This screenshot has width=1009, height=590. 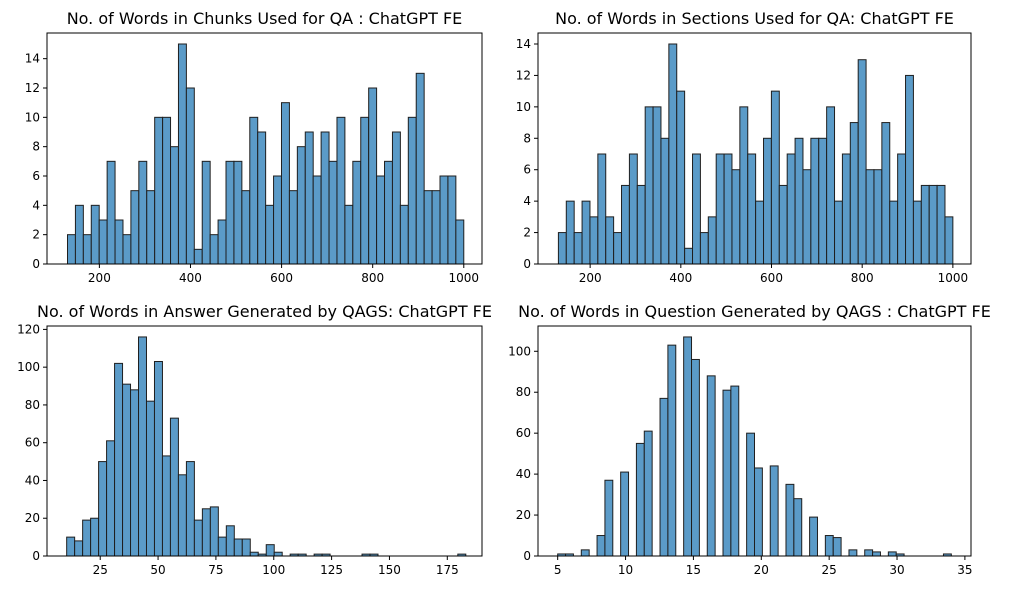 What do you see at coordinates (761, 570) in the screenshot?
I see `x-tick-label: 20` at bounding box center [761, 570].